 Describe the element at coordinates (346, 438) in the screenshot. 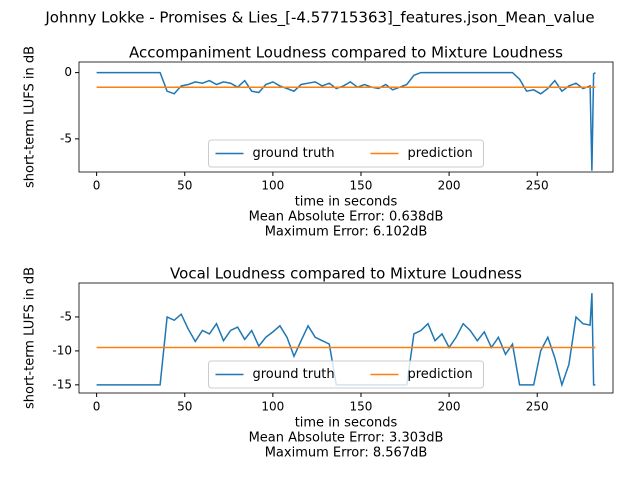

I see `annotation: Mean Absolute Error: 3.303dB` at that location.